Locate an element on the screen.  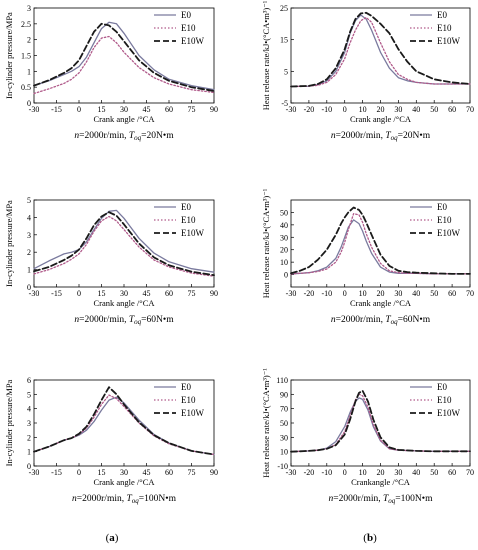
y-tick-label: 10 is located at coordinates (284, 262).